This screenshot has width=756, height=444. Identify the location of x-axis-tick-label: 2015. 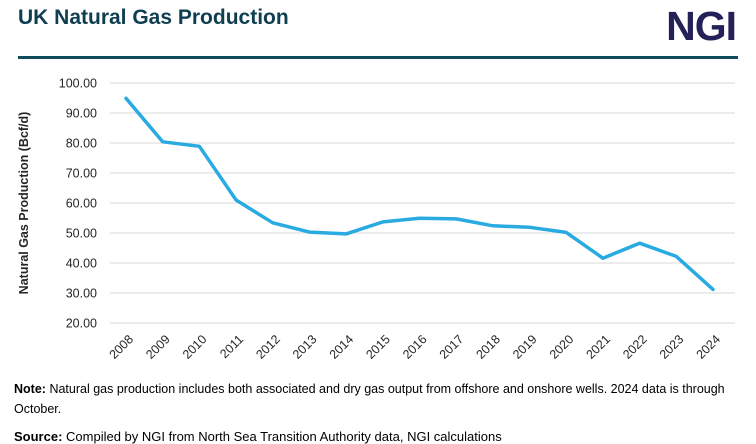
(378, 347).